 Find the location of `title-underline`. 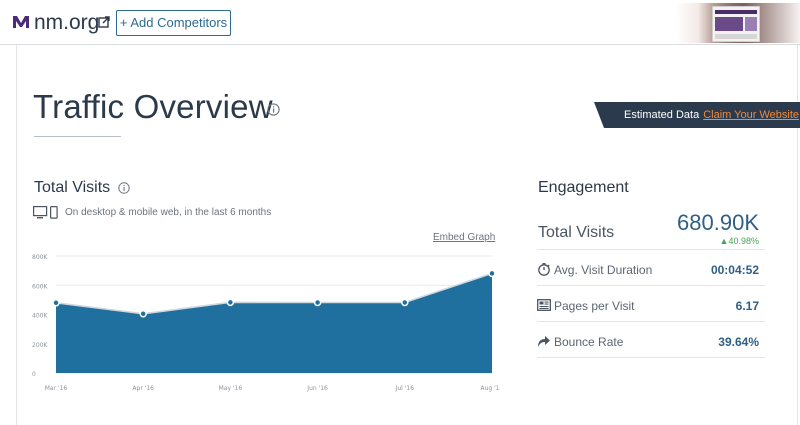

title-underline is located at coordinates (77, 136).